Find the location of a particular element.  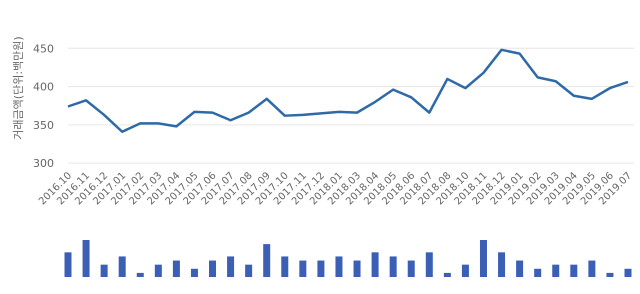

y-tick-label: 300 is located at coordinates (43, 163).